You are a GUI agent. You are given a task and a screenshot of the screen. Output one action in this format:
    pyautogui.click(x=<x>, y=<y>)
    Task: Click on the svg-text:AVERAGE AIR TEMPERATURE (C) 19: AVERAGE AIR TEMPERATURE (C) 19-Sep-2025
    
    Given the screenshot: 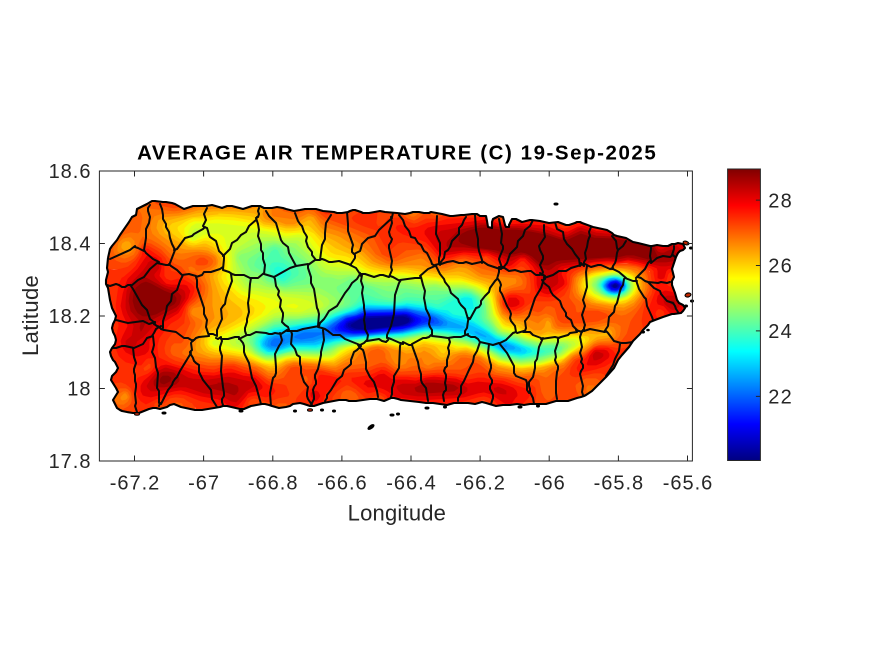 What is the action you would take?
    pyautogui.click(x=397, y=153)
    